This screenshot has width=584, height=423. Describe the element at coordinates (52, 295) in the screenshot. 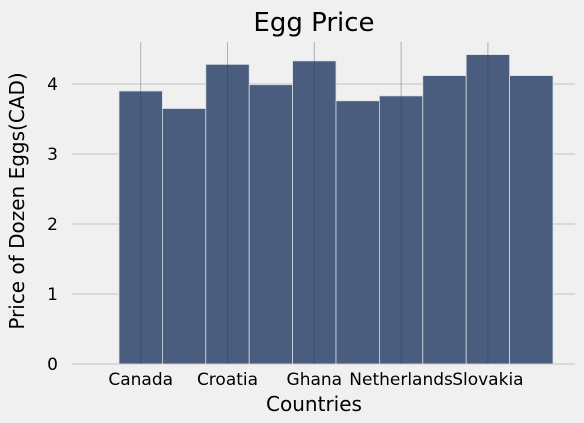

I see `y-tick-label: 1` at that location.